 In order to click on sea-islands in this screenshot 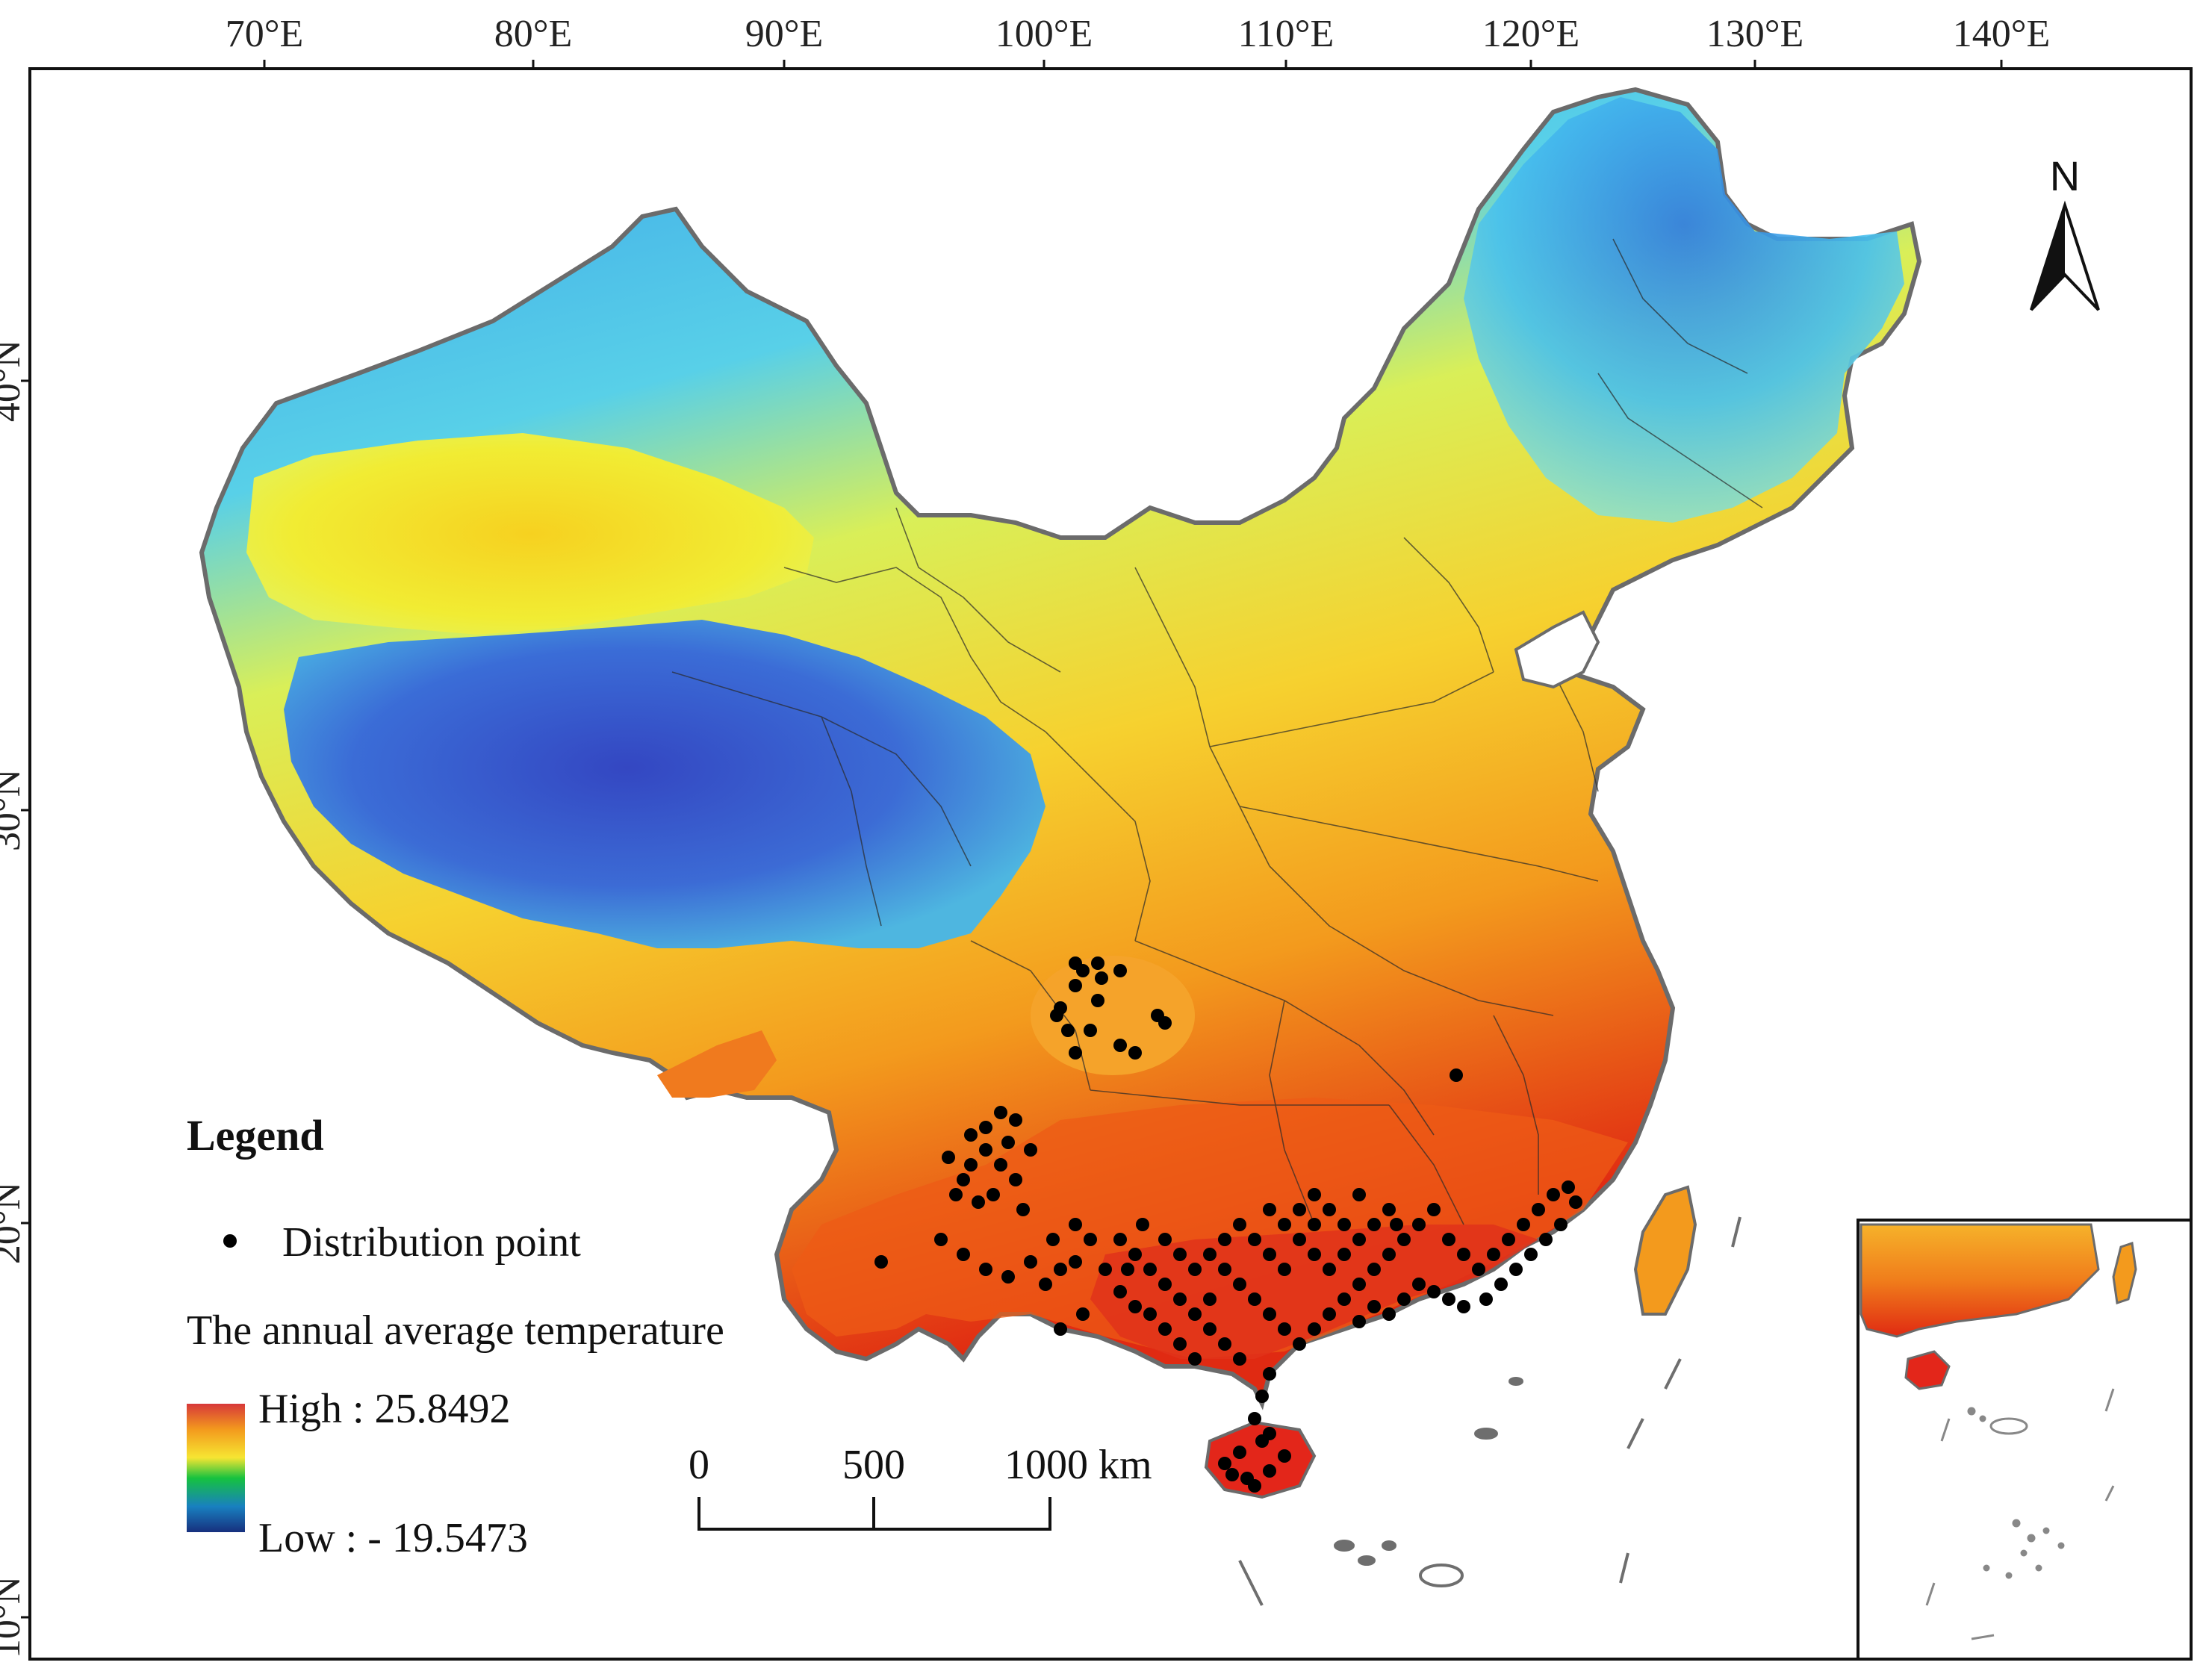, I will do `click(1490, 1411)`.